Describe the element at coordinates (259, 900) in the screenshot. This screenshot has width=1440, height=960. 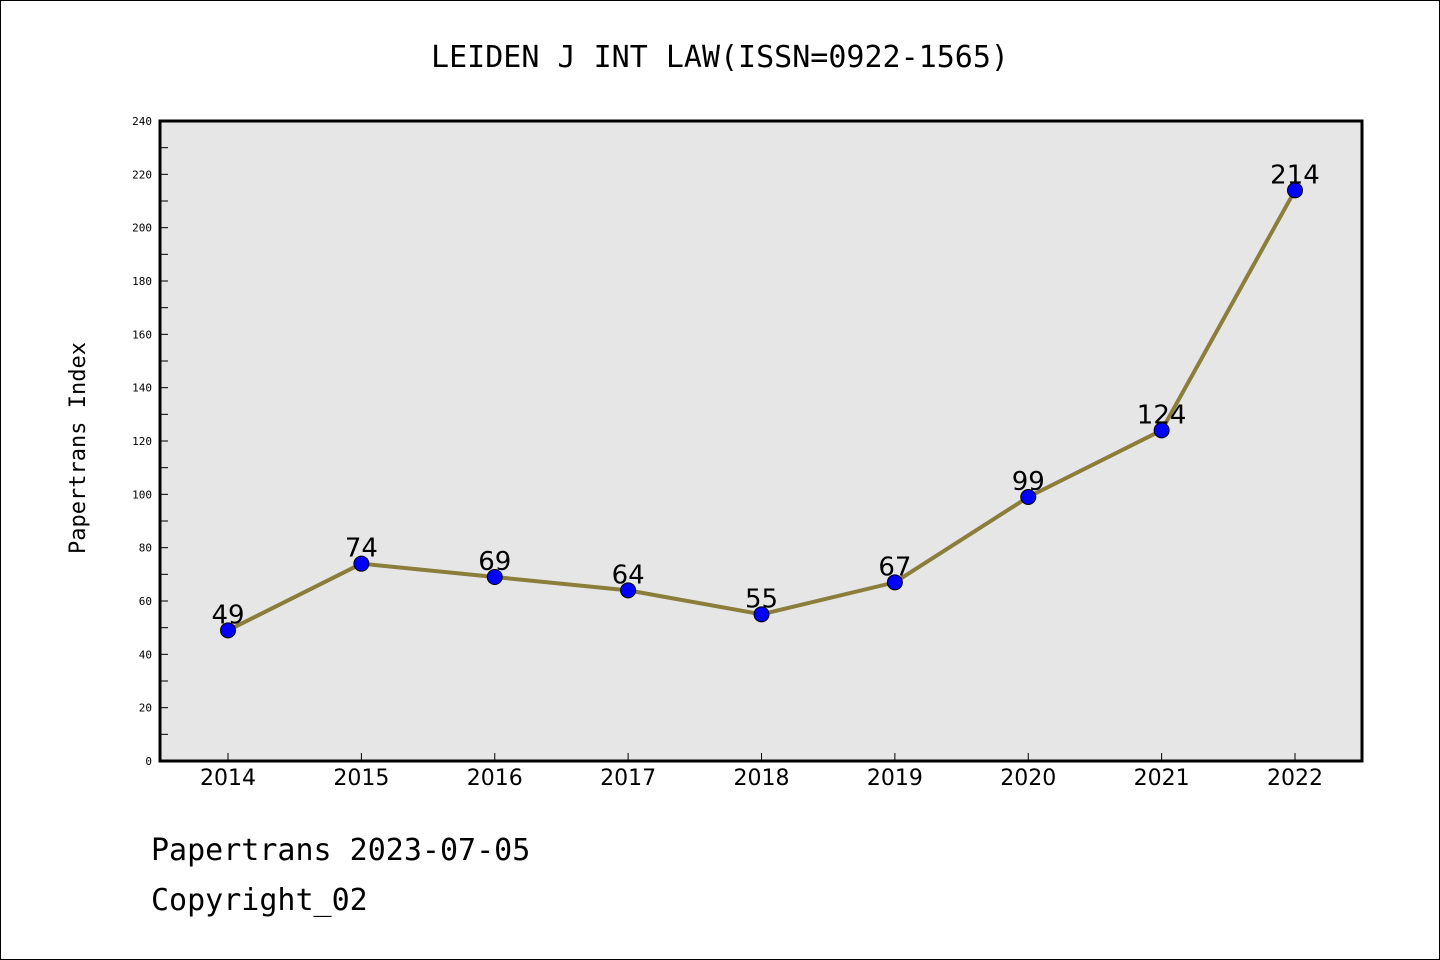
I see `footer-copyright: Copyright_02` at that location.